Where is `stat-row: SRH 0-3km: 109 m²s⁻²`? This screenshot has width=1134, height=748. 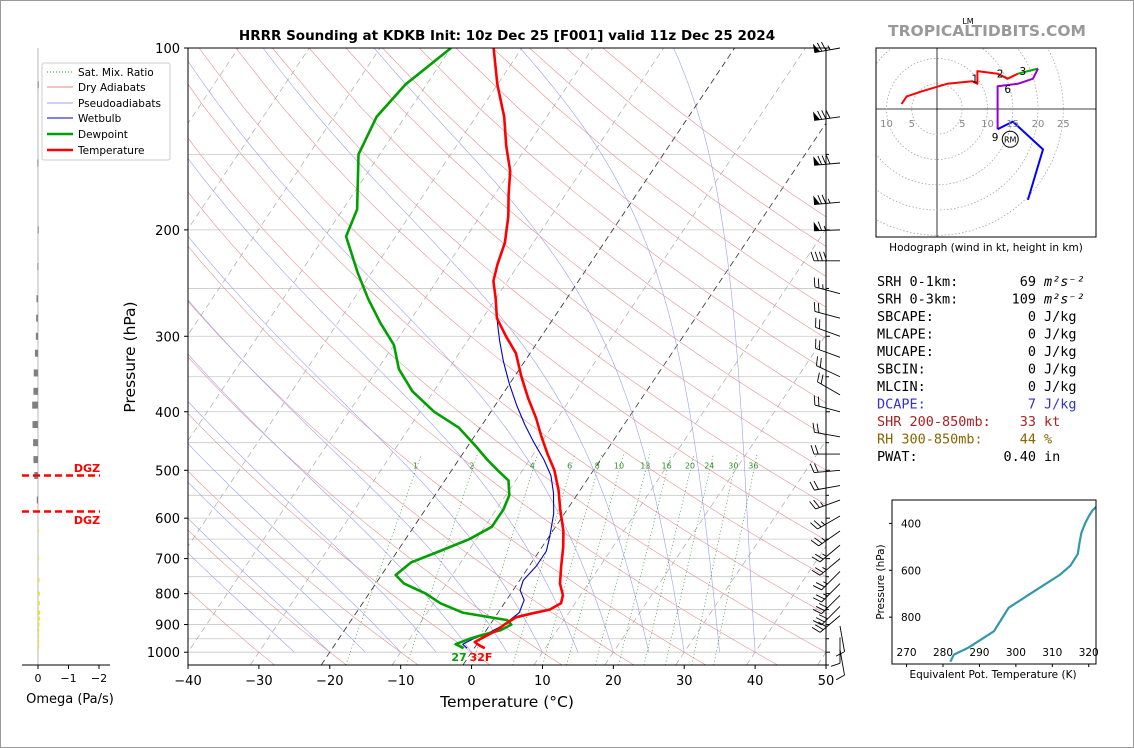 stat-row: SRH 0-3km: 109 m²s⁻² is located at coordinates (981, 300).